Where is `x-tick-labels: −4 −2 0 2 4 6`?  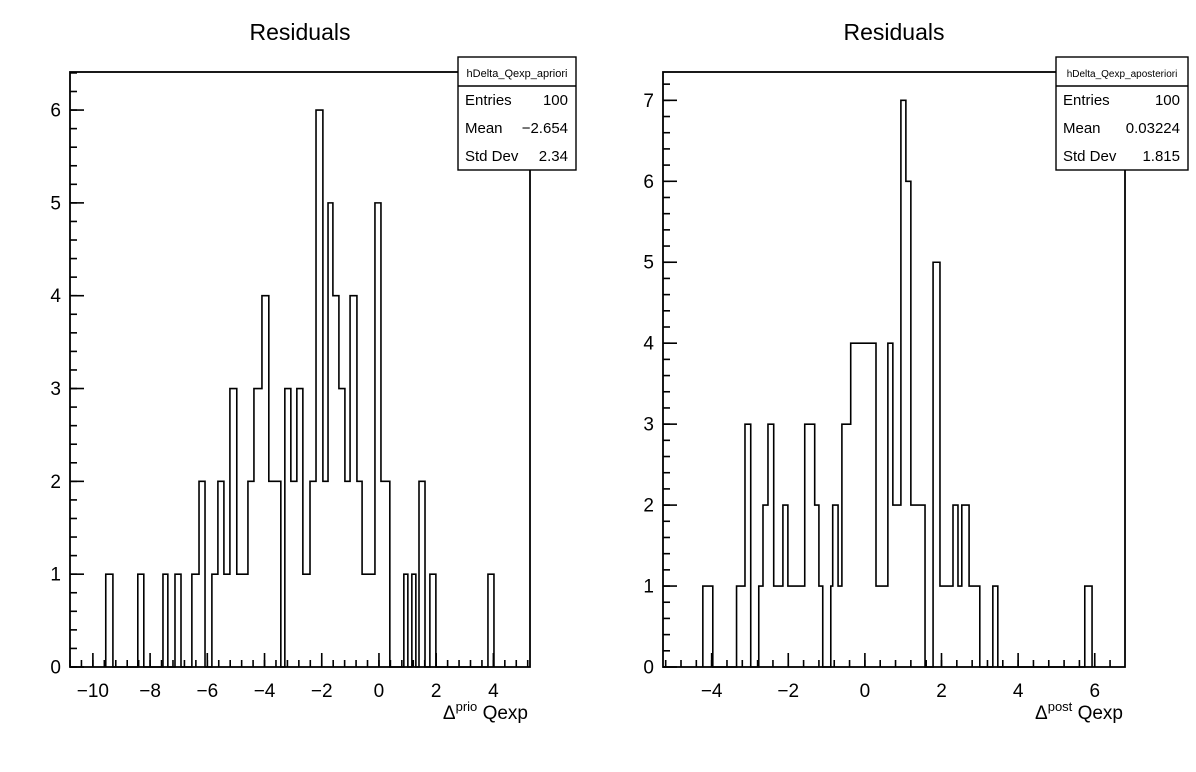
x-tick-labels: −4 −2 0 2 4 6 is located at coordinates (900, 691).